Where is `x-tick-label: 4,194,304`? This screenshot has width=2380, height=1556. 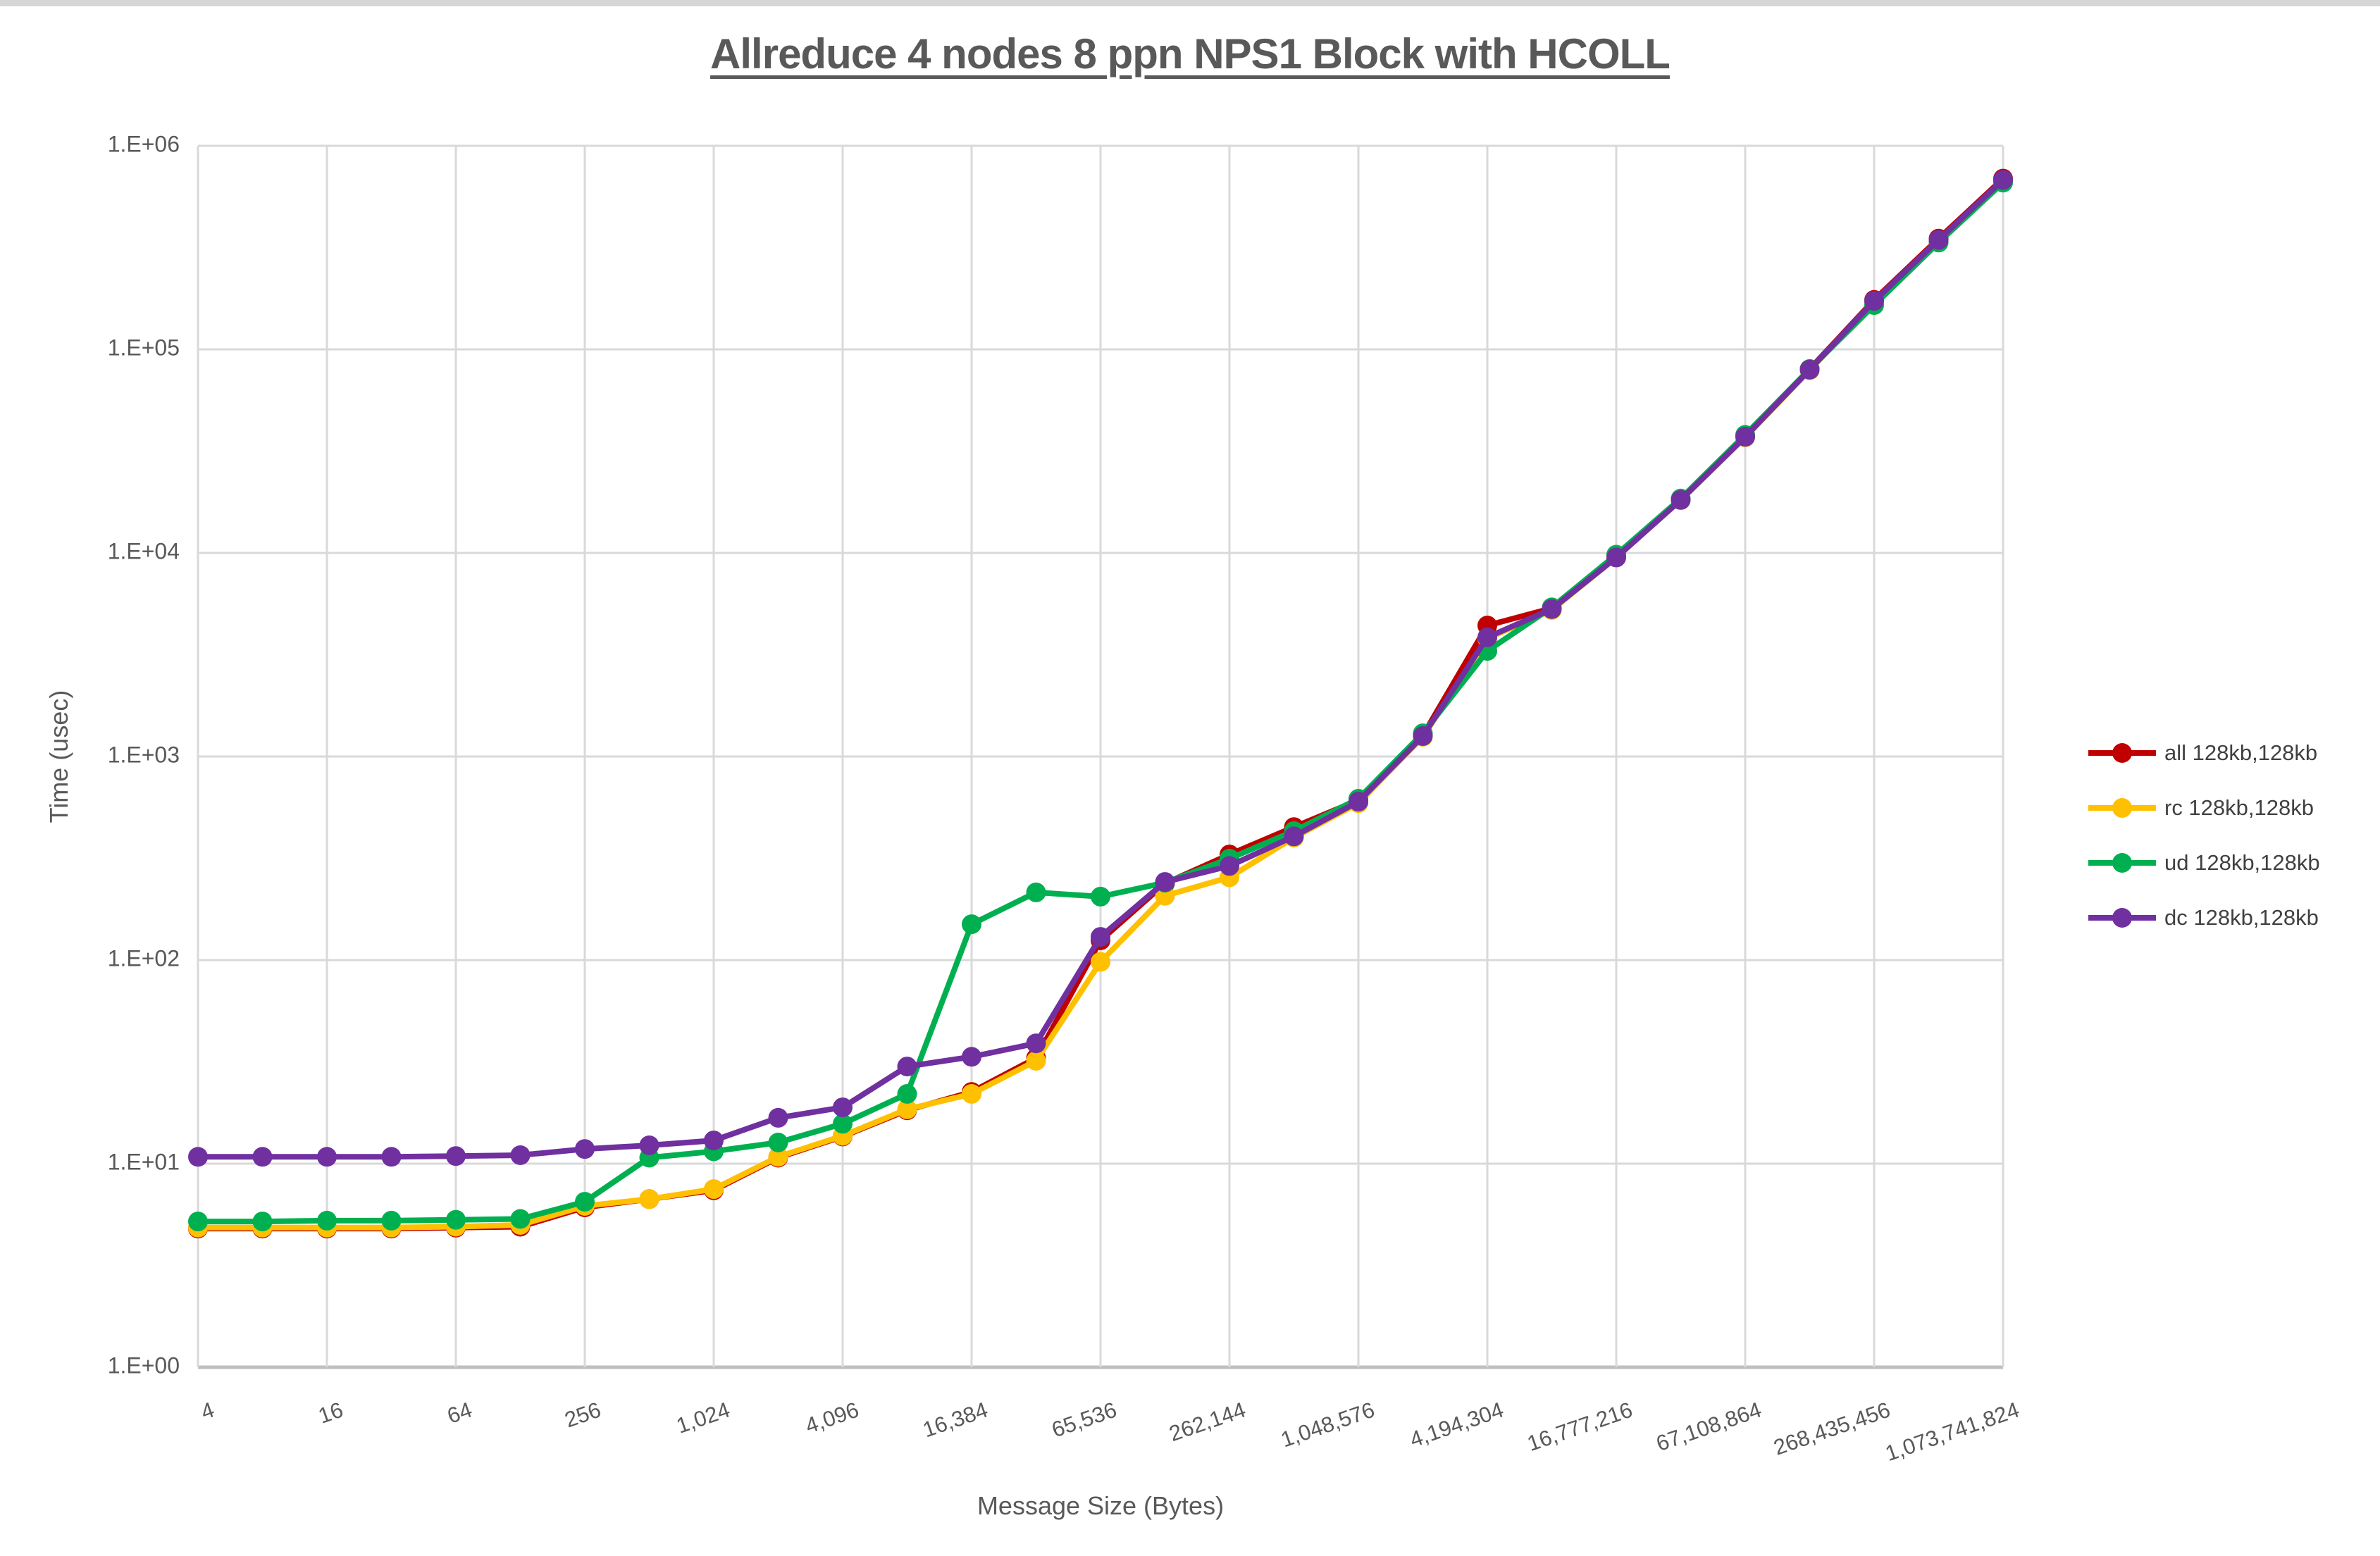
x-tick-label: 4,194,304 is located at coordinates (1456, 1425).